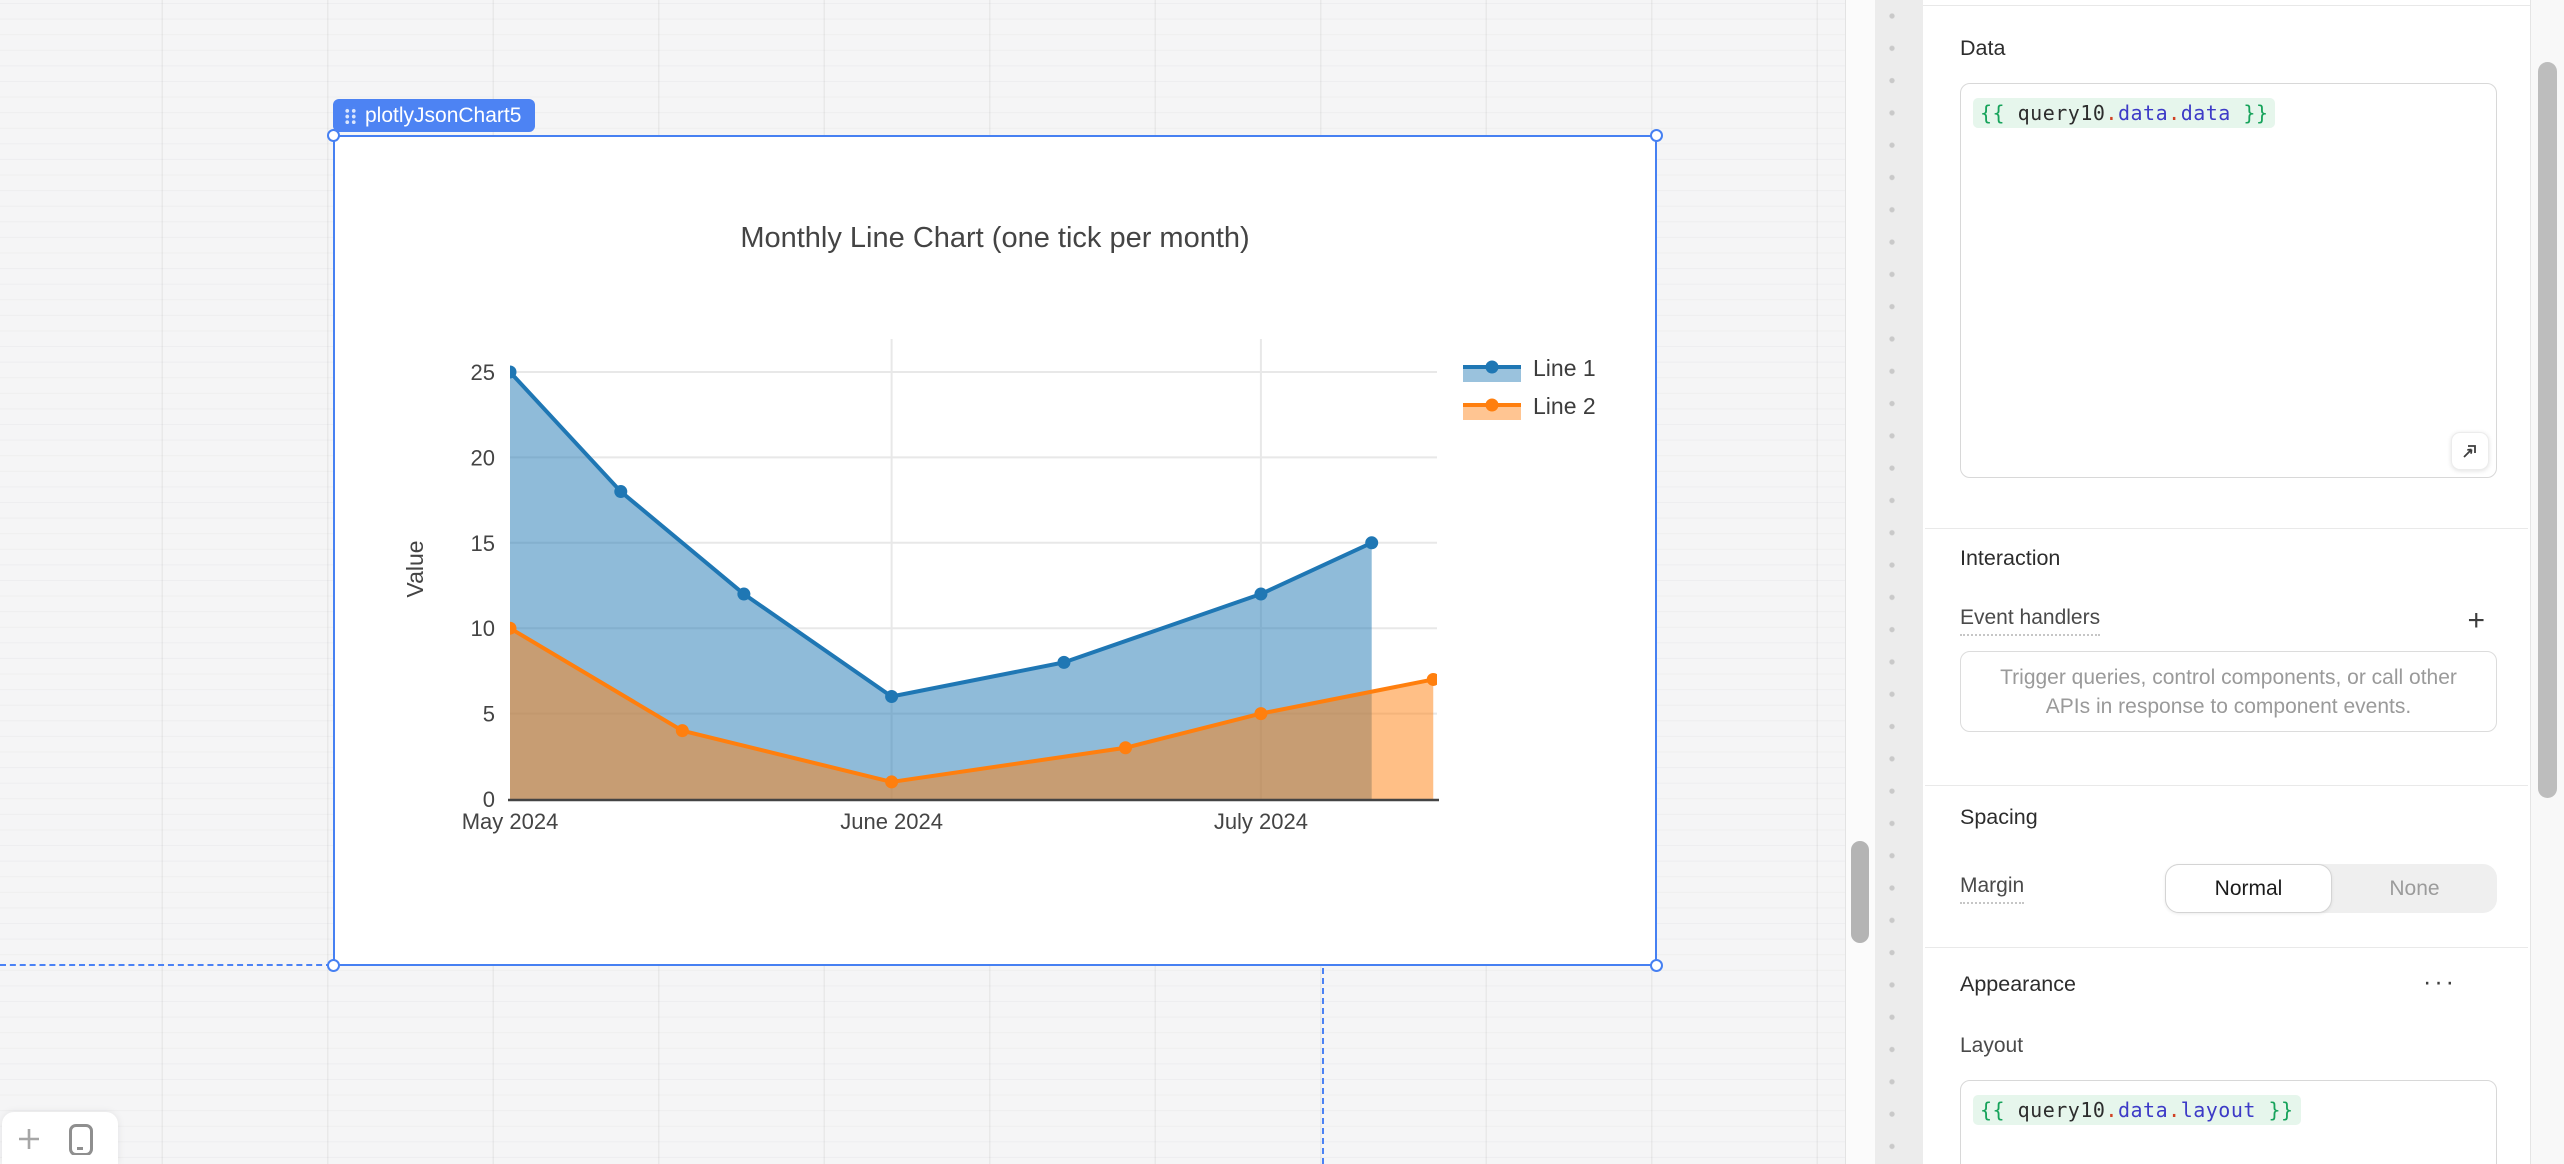 The height and width of the screenshot is (1164, 2564). I want to click on phone-icon, so click(81, 1139).